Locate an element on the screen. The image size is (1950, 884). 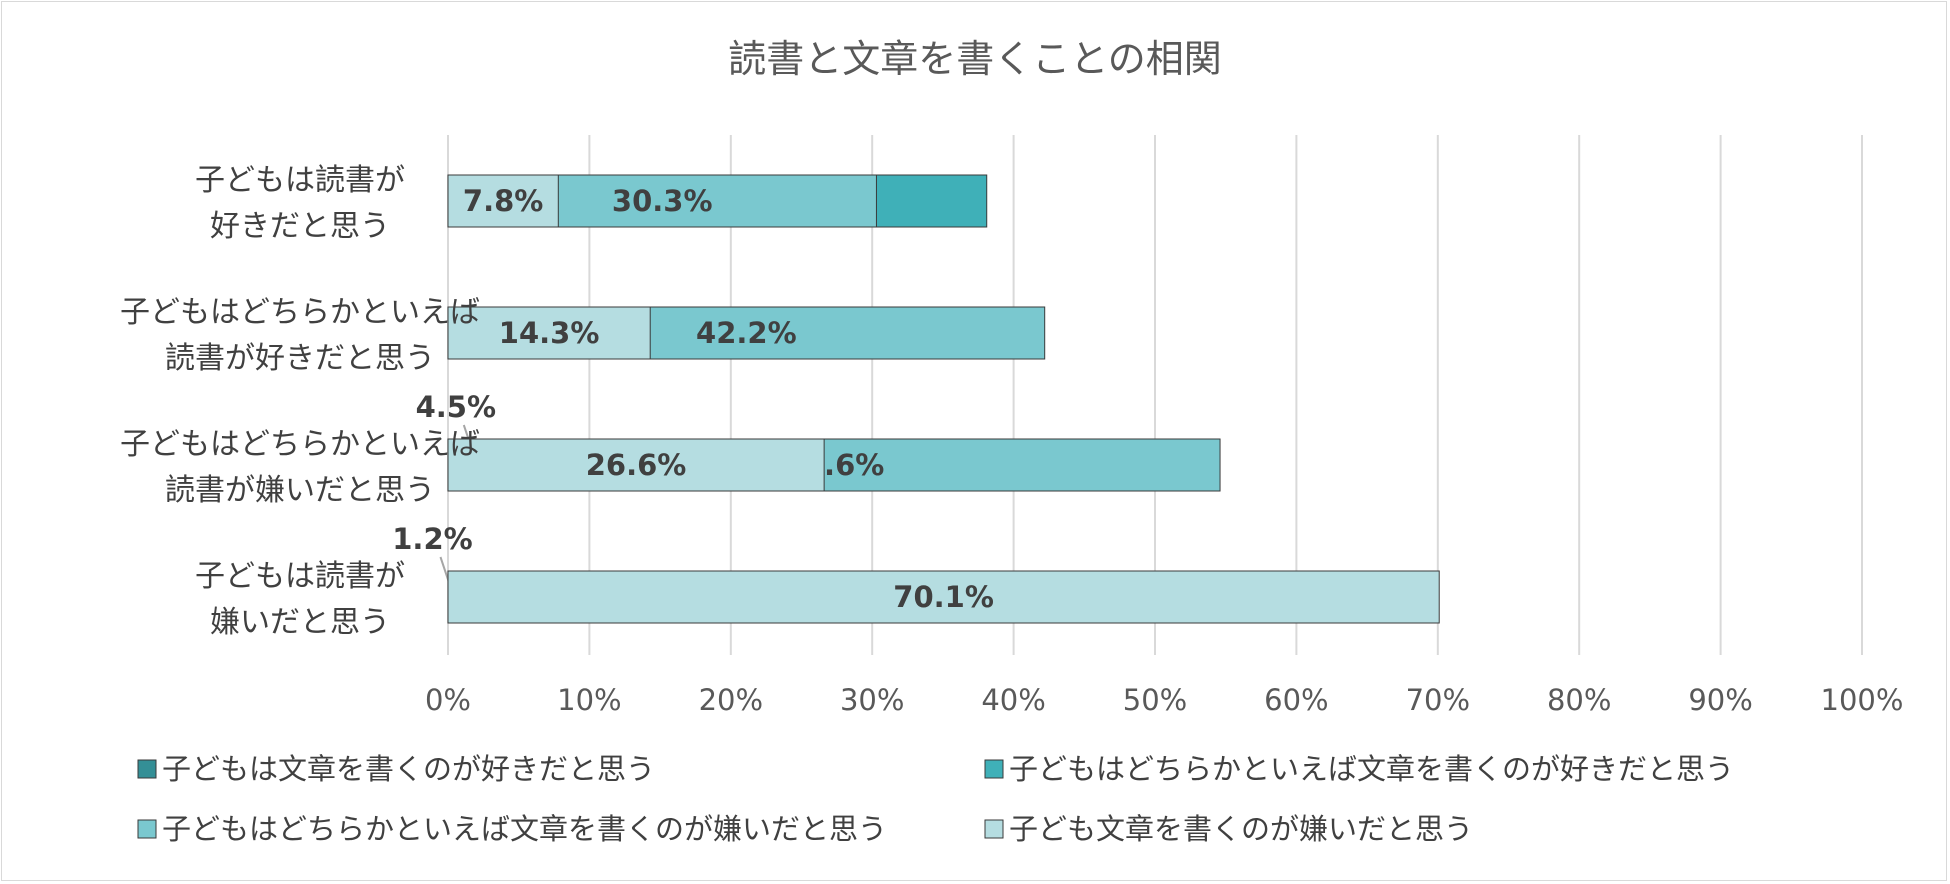
category-label: 好きだと思う is located at coordinates (300, 226).